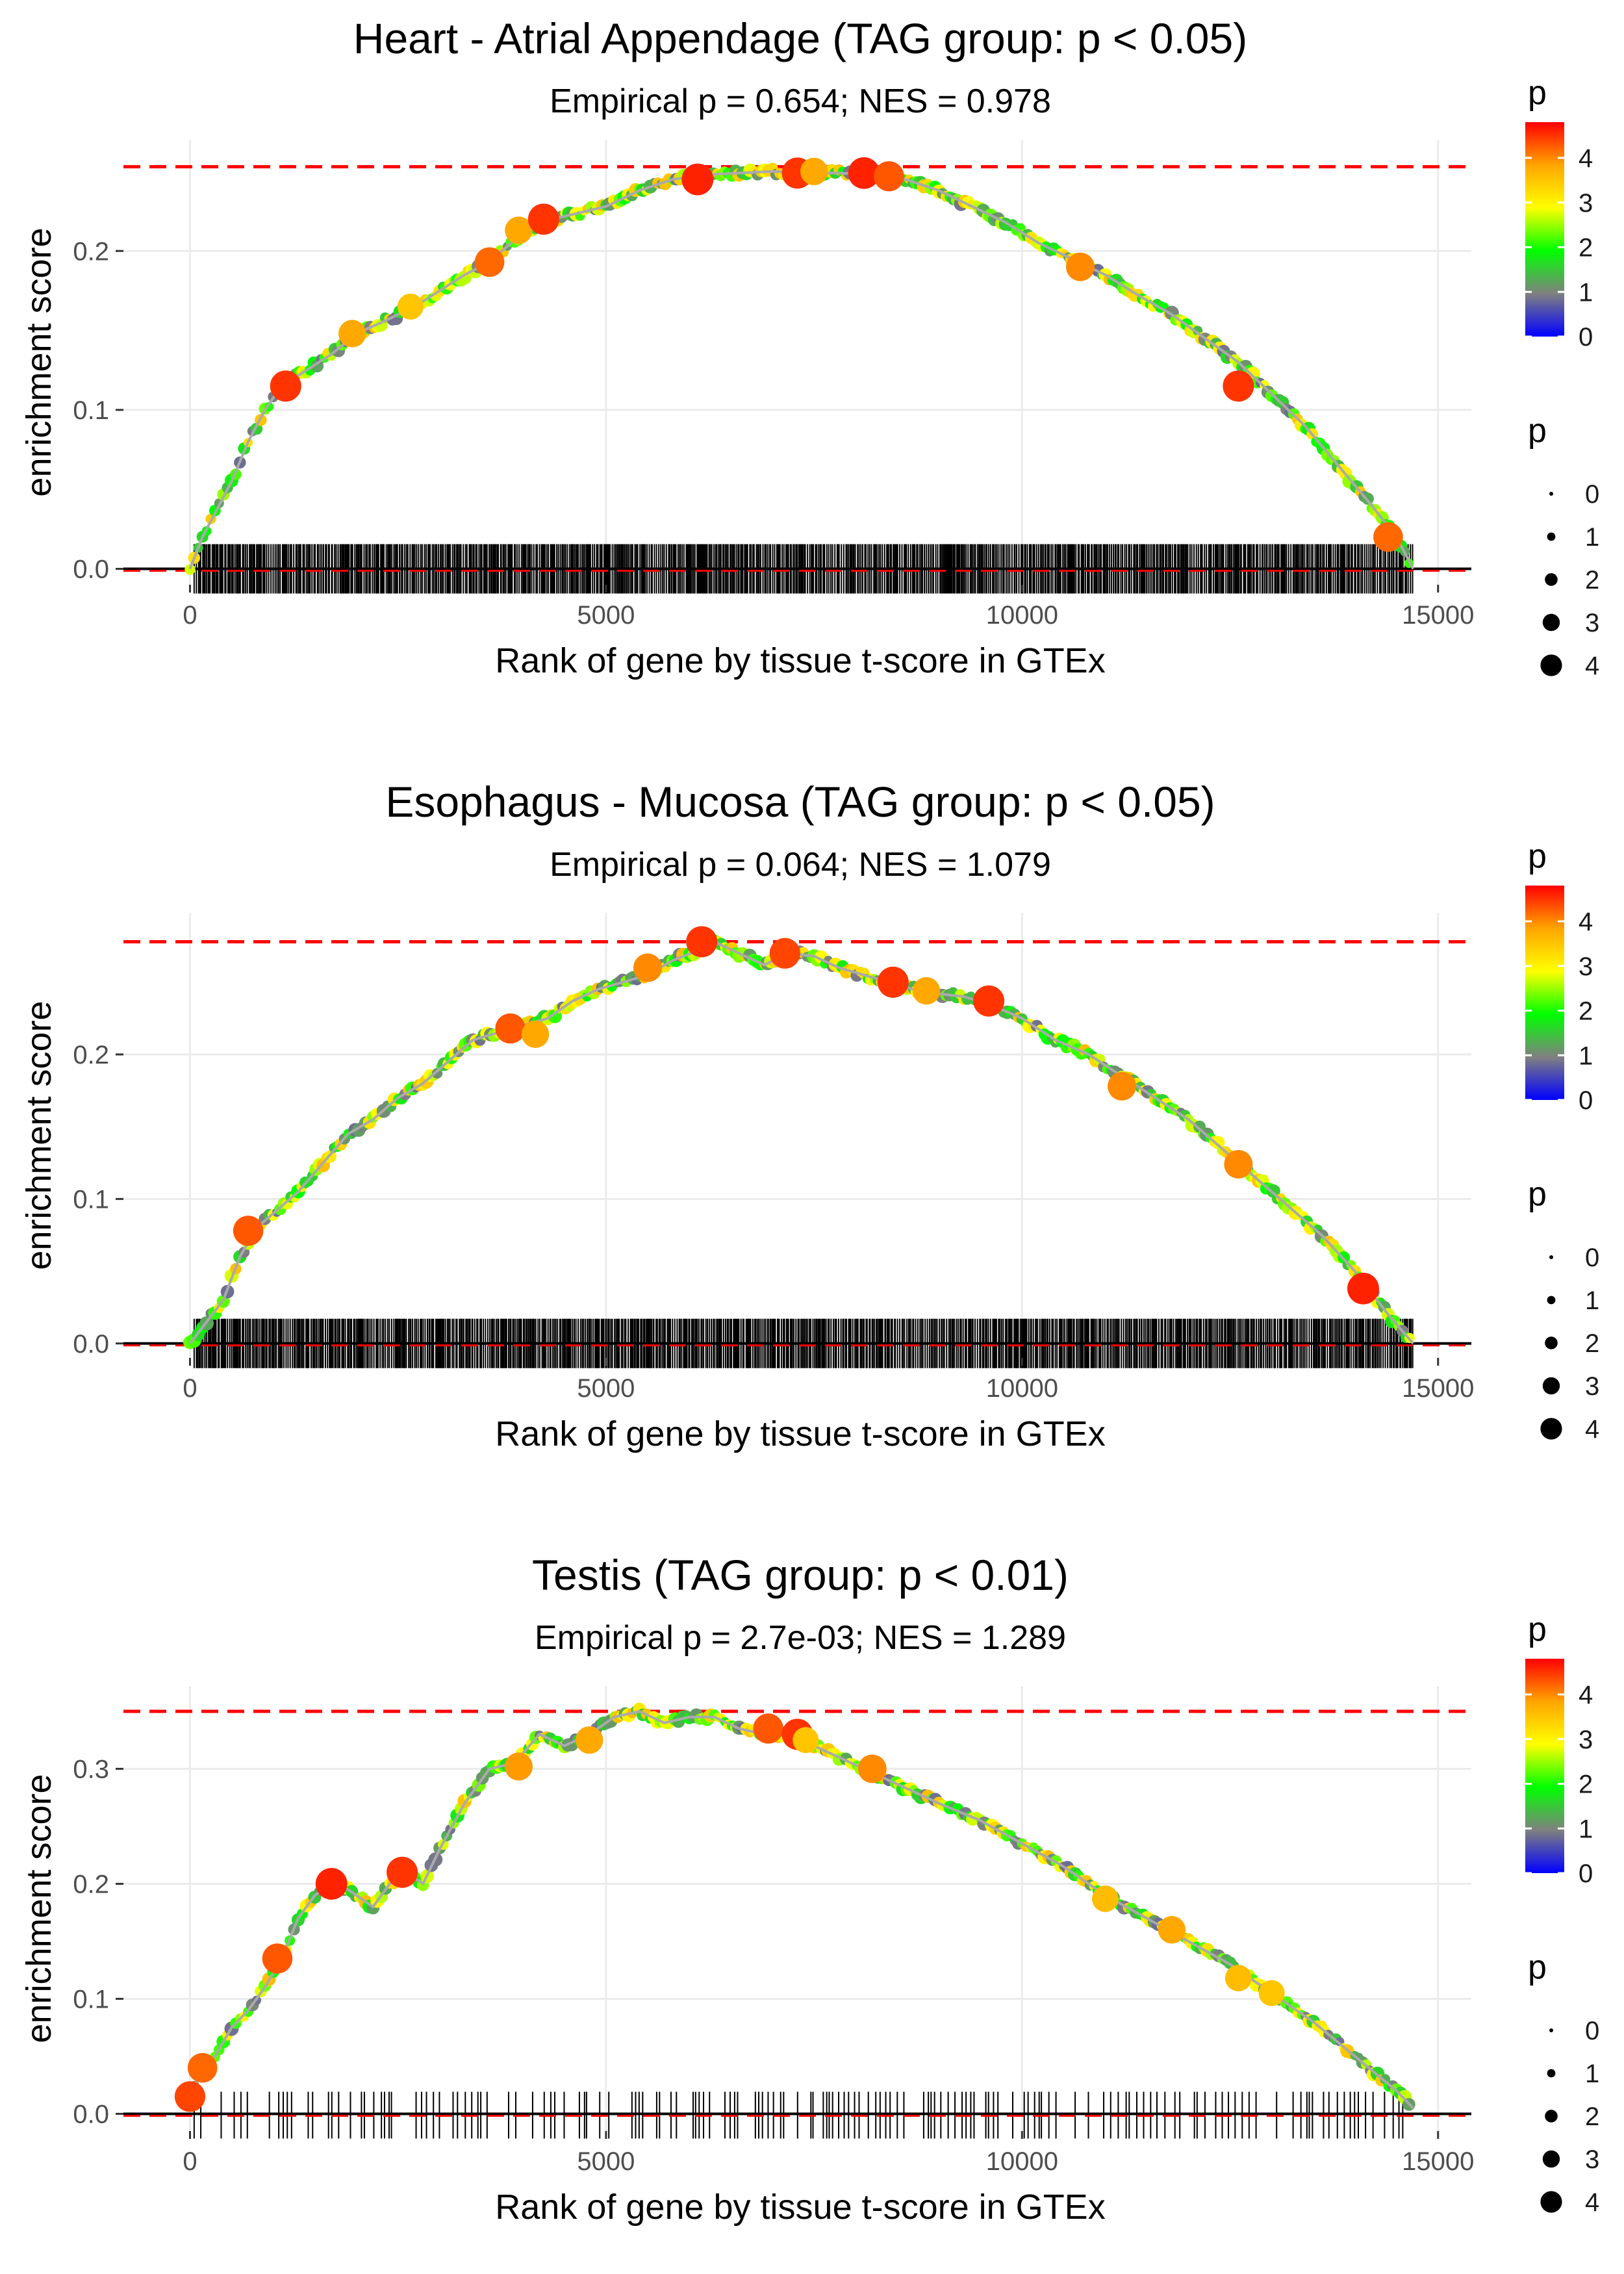  I want to click on chart-title: Testis (TAG group: p < 0.01), so click(800, 1575).